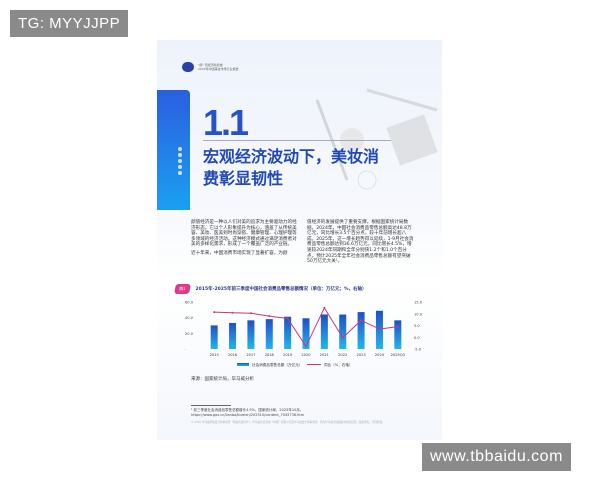 This screenshot has width=600, height=480. What do you see at coordinates (380, 355) in the screenshot?
I see `x-tick-label: 2024` at bounding box center [380, 355].